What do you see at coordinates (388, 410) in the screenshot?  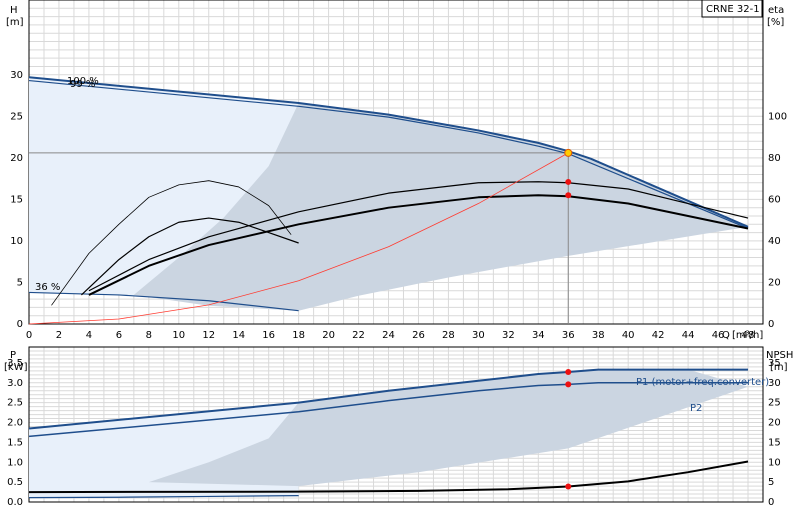 I see `power-p2-curve` at bounding box center [388, 410].